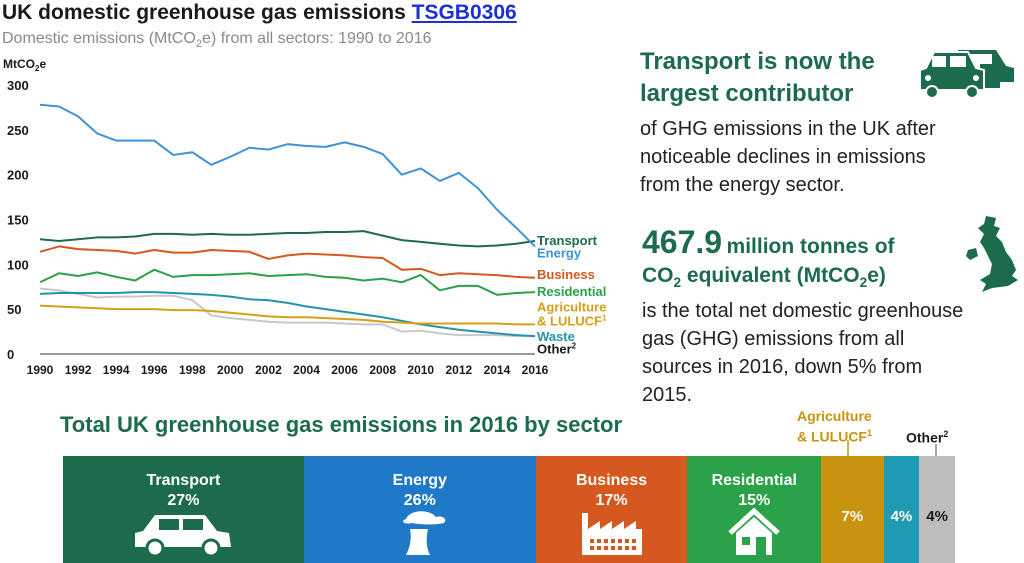  I want to click on segment-agriculture: 7%, so click(852, 509).